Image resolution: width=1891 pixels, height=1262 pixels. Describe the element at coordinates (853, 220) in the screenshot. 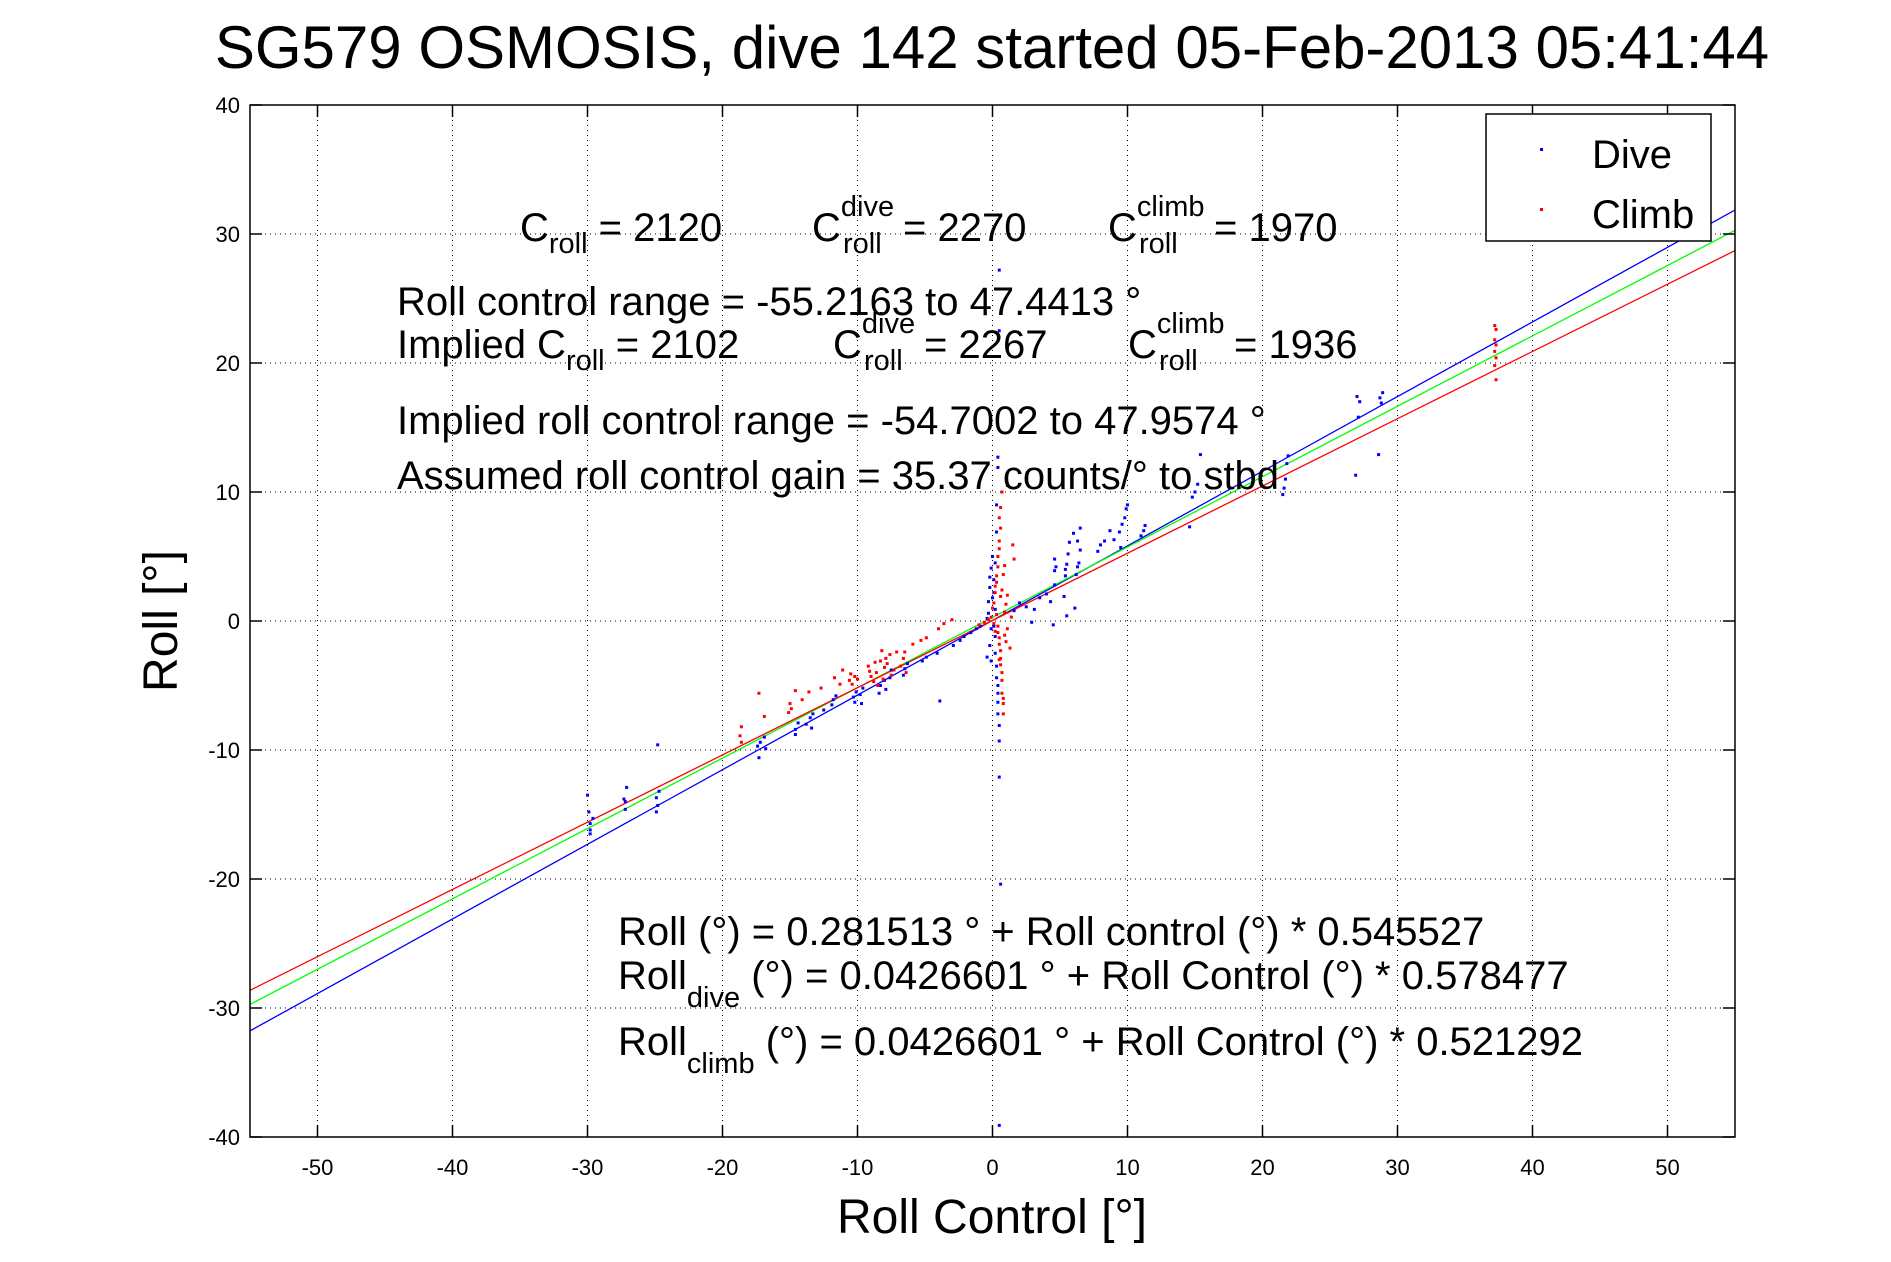

I see `annotation-c-roll-dive: Cdive` at that location.